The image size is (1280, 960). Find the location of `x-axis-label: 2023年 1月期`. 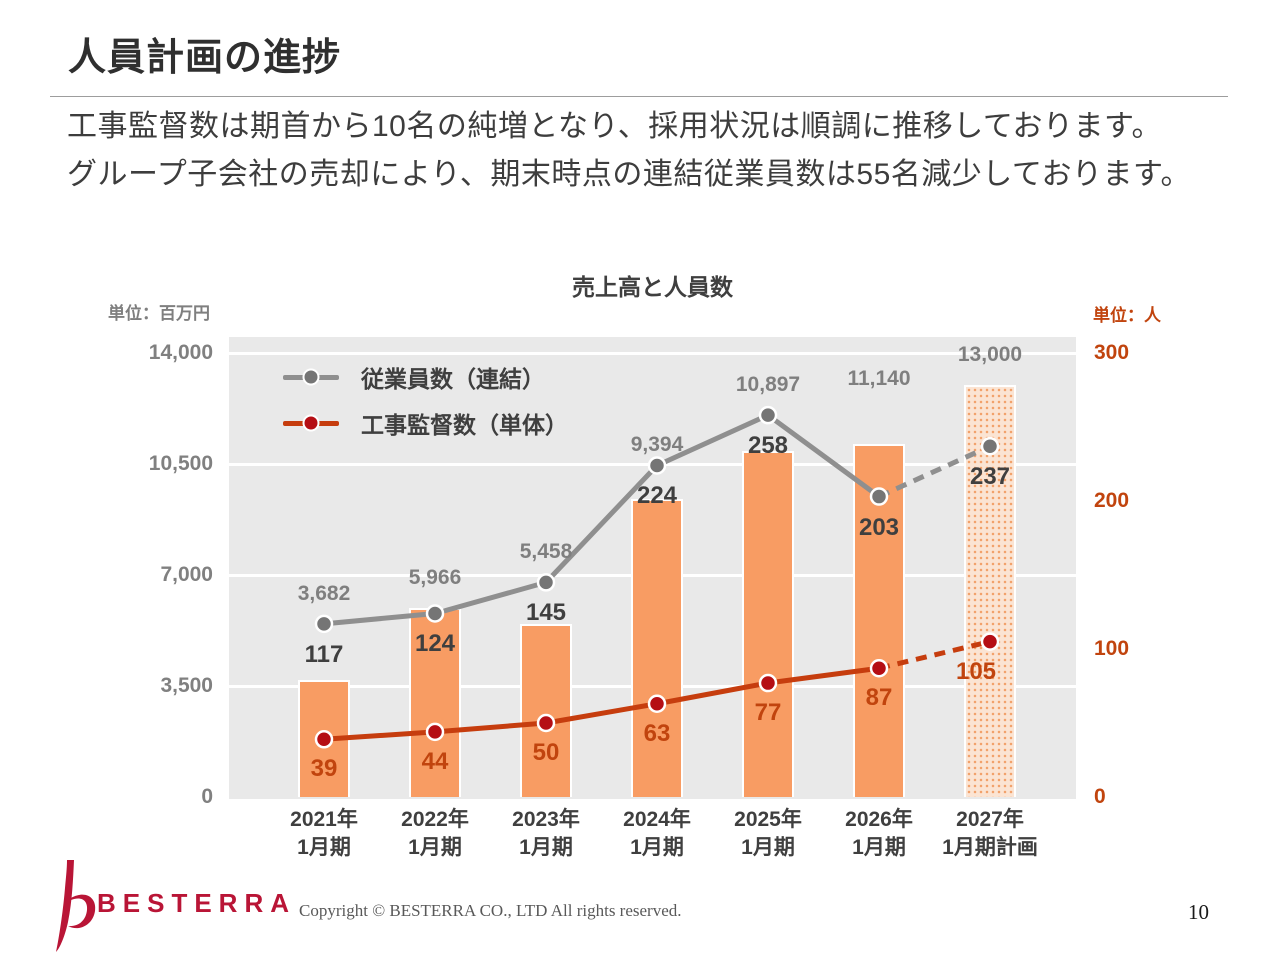

x-axis-label: 2023年 1月期 is located at coordinates (546, 833).